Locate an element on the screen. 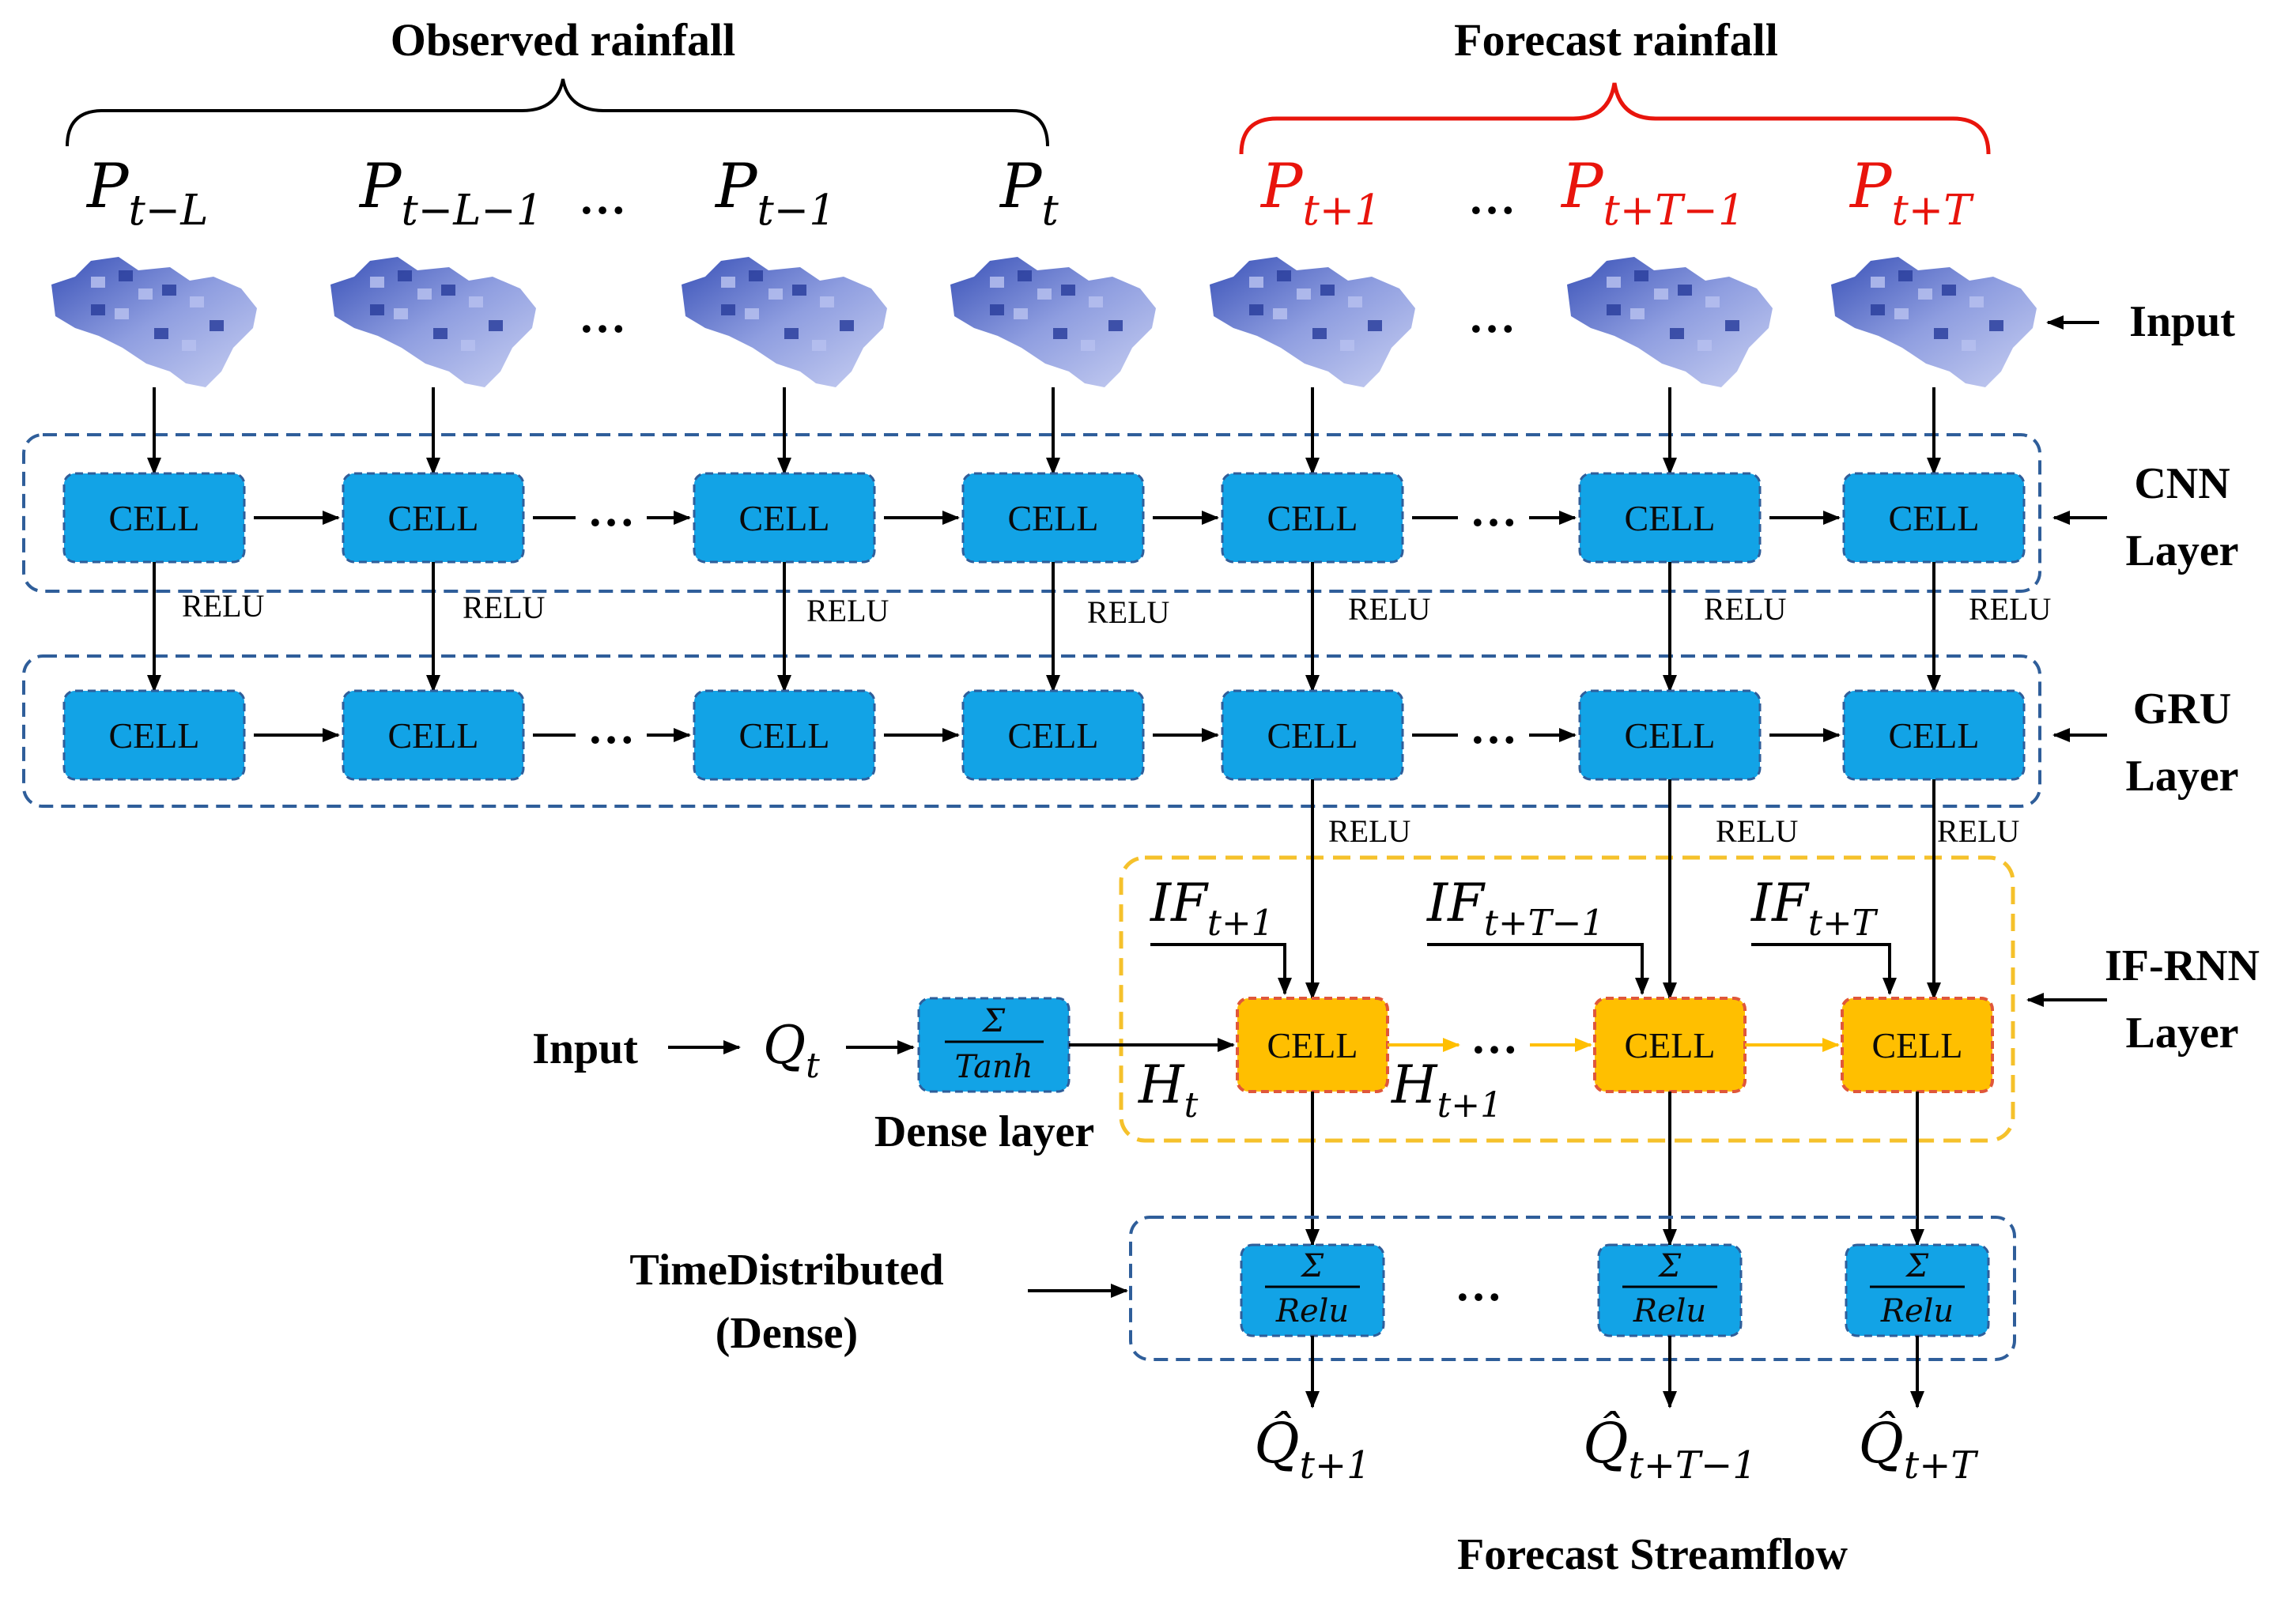 The width and height of the screenshot is (2296, 1599). rainfall-label-5: Pt+T−1 is located at coordinates (1652, 193).